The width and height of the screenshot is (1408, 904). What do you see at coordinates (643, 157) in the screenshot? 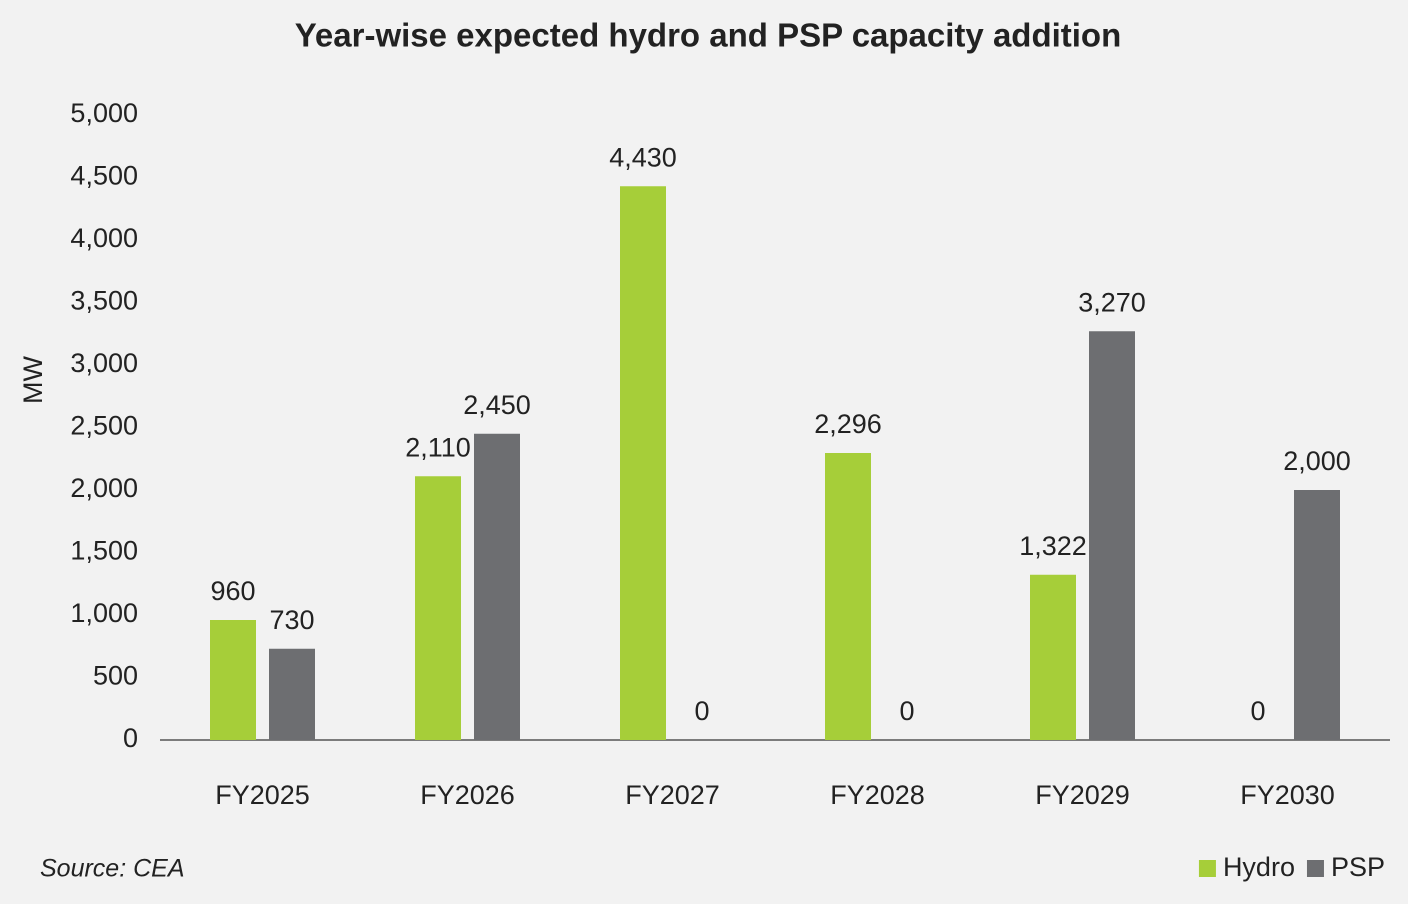
I see `data-label: 4,430` at bounding box center [643, 157].